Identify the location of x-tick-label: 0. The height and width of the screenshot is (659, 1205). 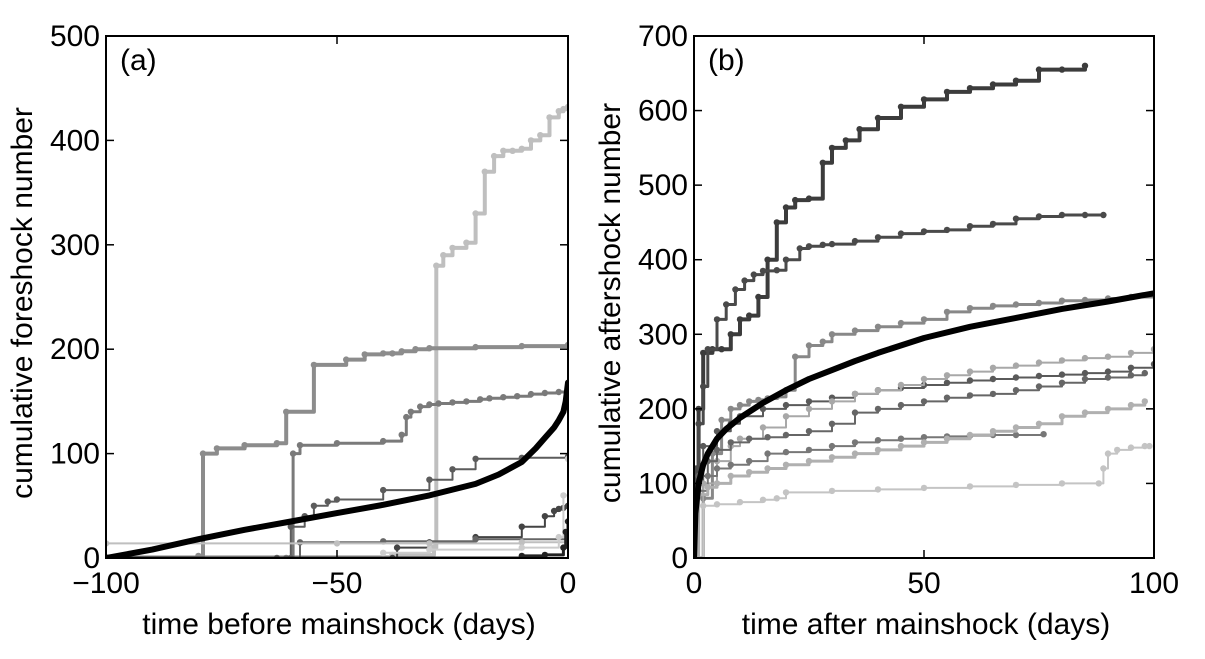
(568, 583).